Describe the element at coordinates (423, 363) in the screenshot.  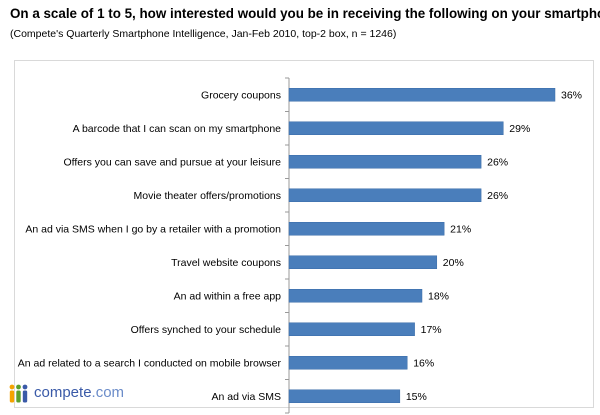
I see `bar-value-label: 16%` at that location.